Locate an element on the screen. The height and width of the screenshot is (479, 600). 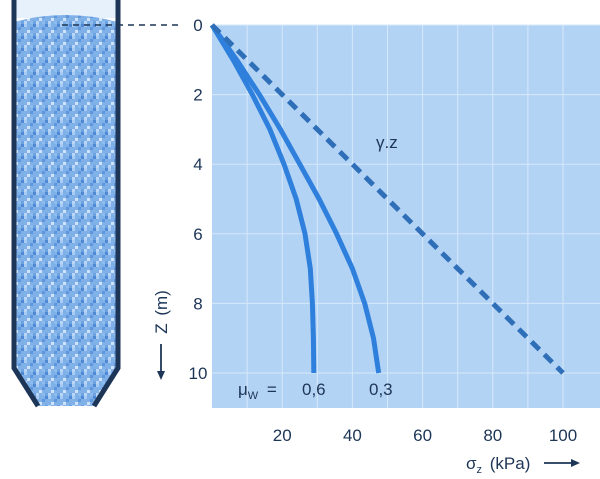
x-tick-labels: 20 40 60 80 100 is located at coordinates (425, 435).